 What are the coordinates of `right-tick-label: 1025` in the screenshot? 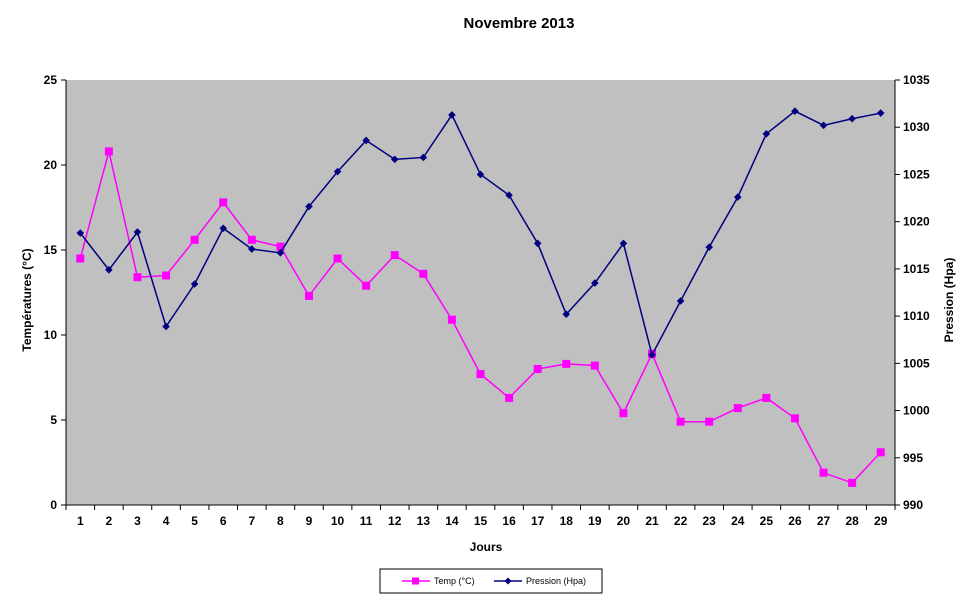 It's located at (916, 174).